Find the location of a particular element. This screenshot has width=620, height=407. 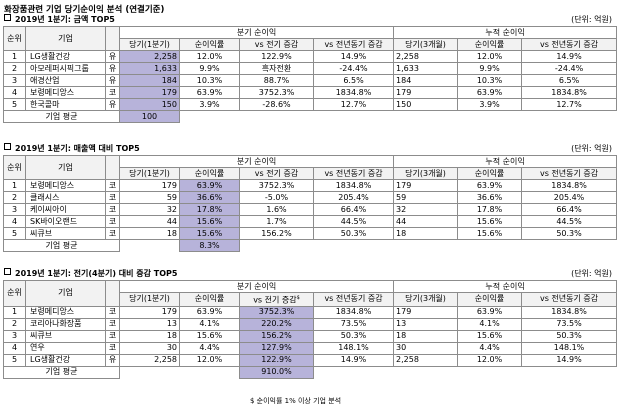

table-row: 3 씨큐브 코 18 15.6% 156.2% 50.3% 18 15.6% 50.3% is located at coordinates (310, 336).